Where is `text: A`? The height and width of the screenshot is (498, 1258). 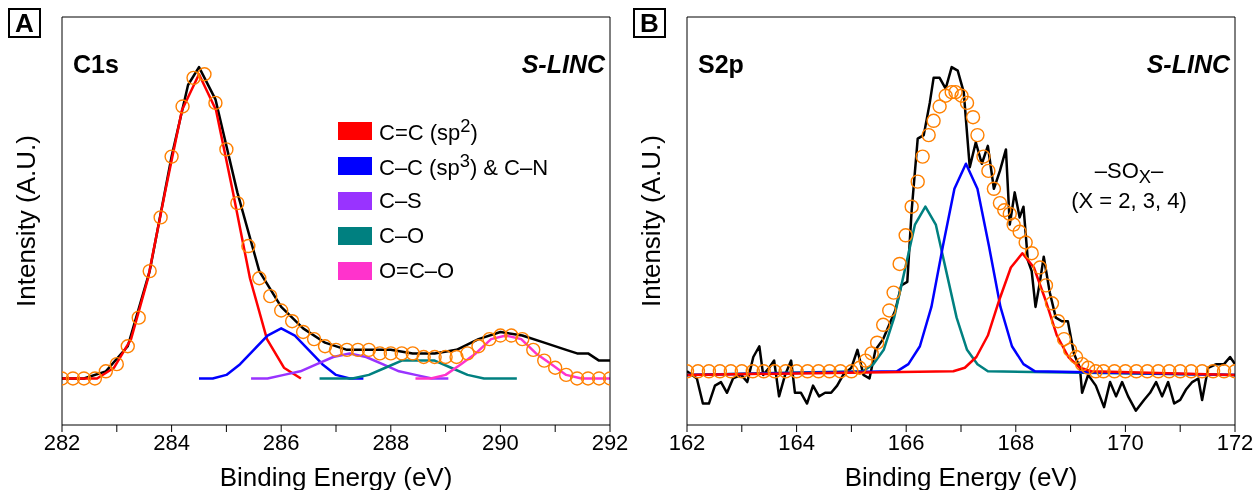 text: A is located at coordinates (24, 23).